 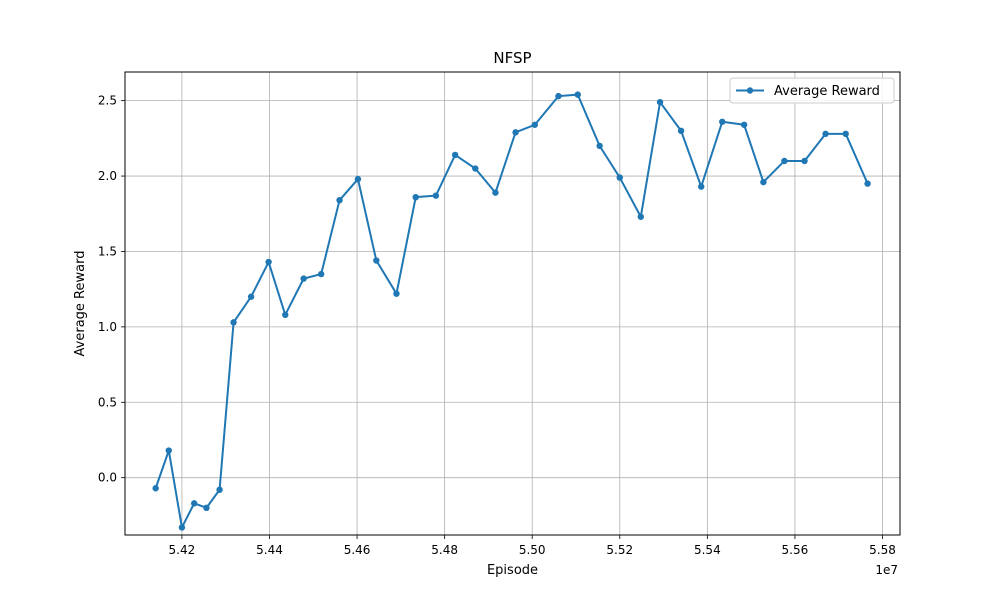 What do you see at coordinates (707, 550) in the screenshot?
I see `x-tick-label: 5.54` at bounding box center [707, 550].